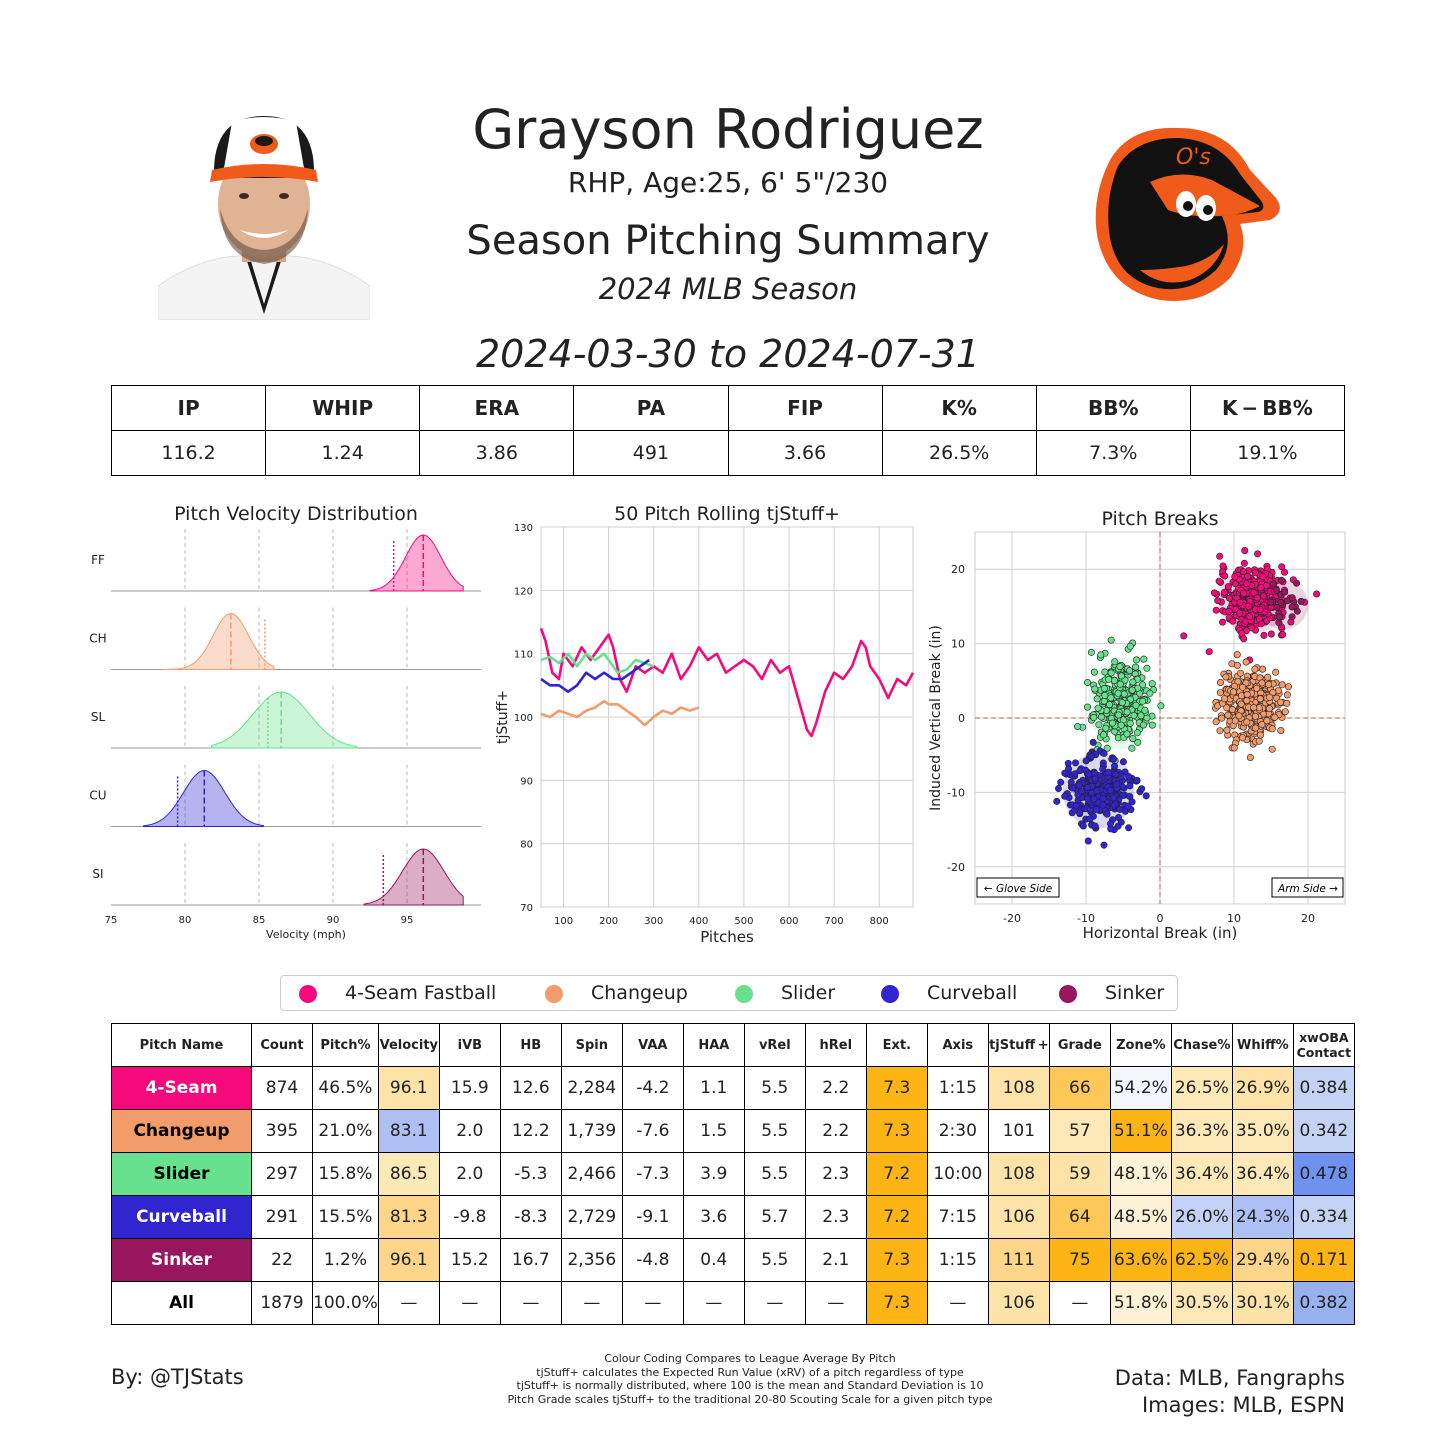 The image size is (1456, 1456). I want to click on pitch-table-cell: 2,466, so click(591, 1174).